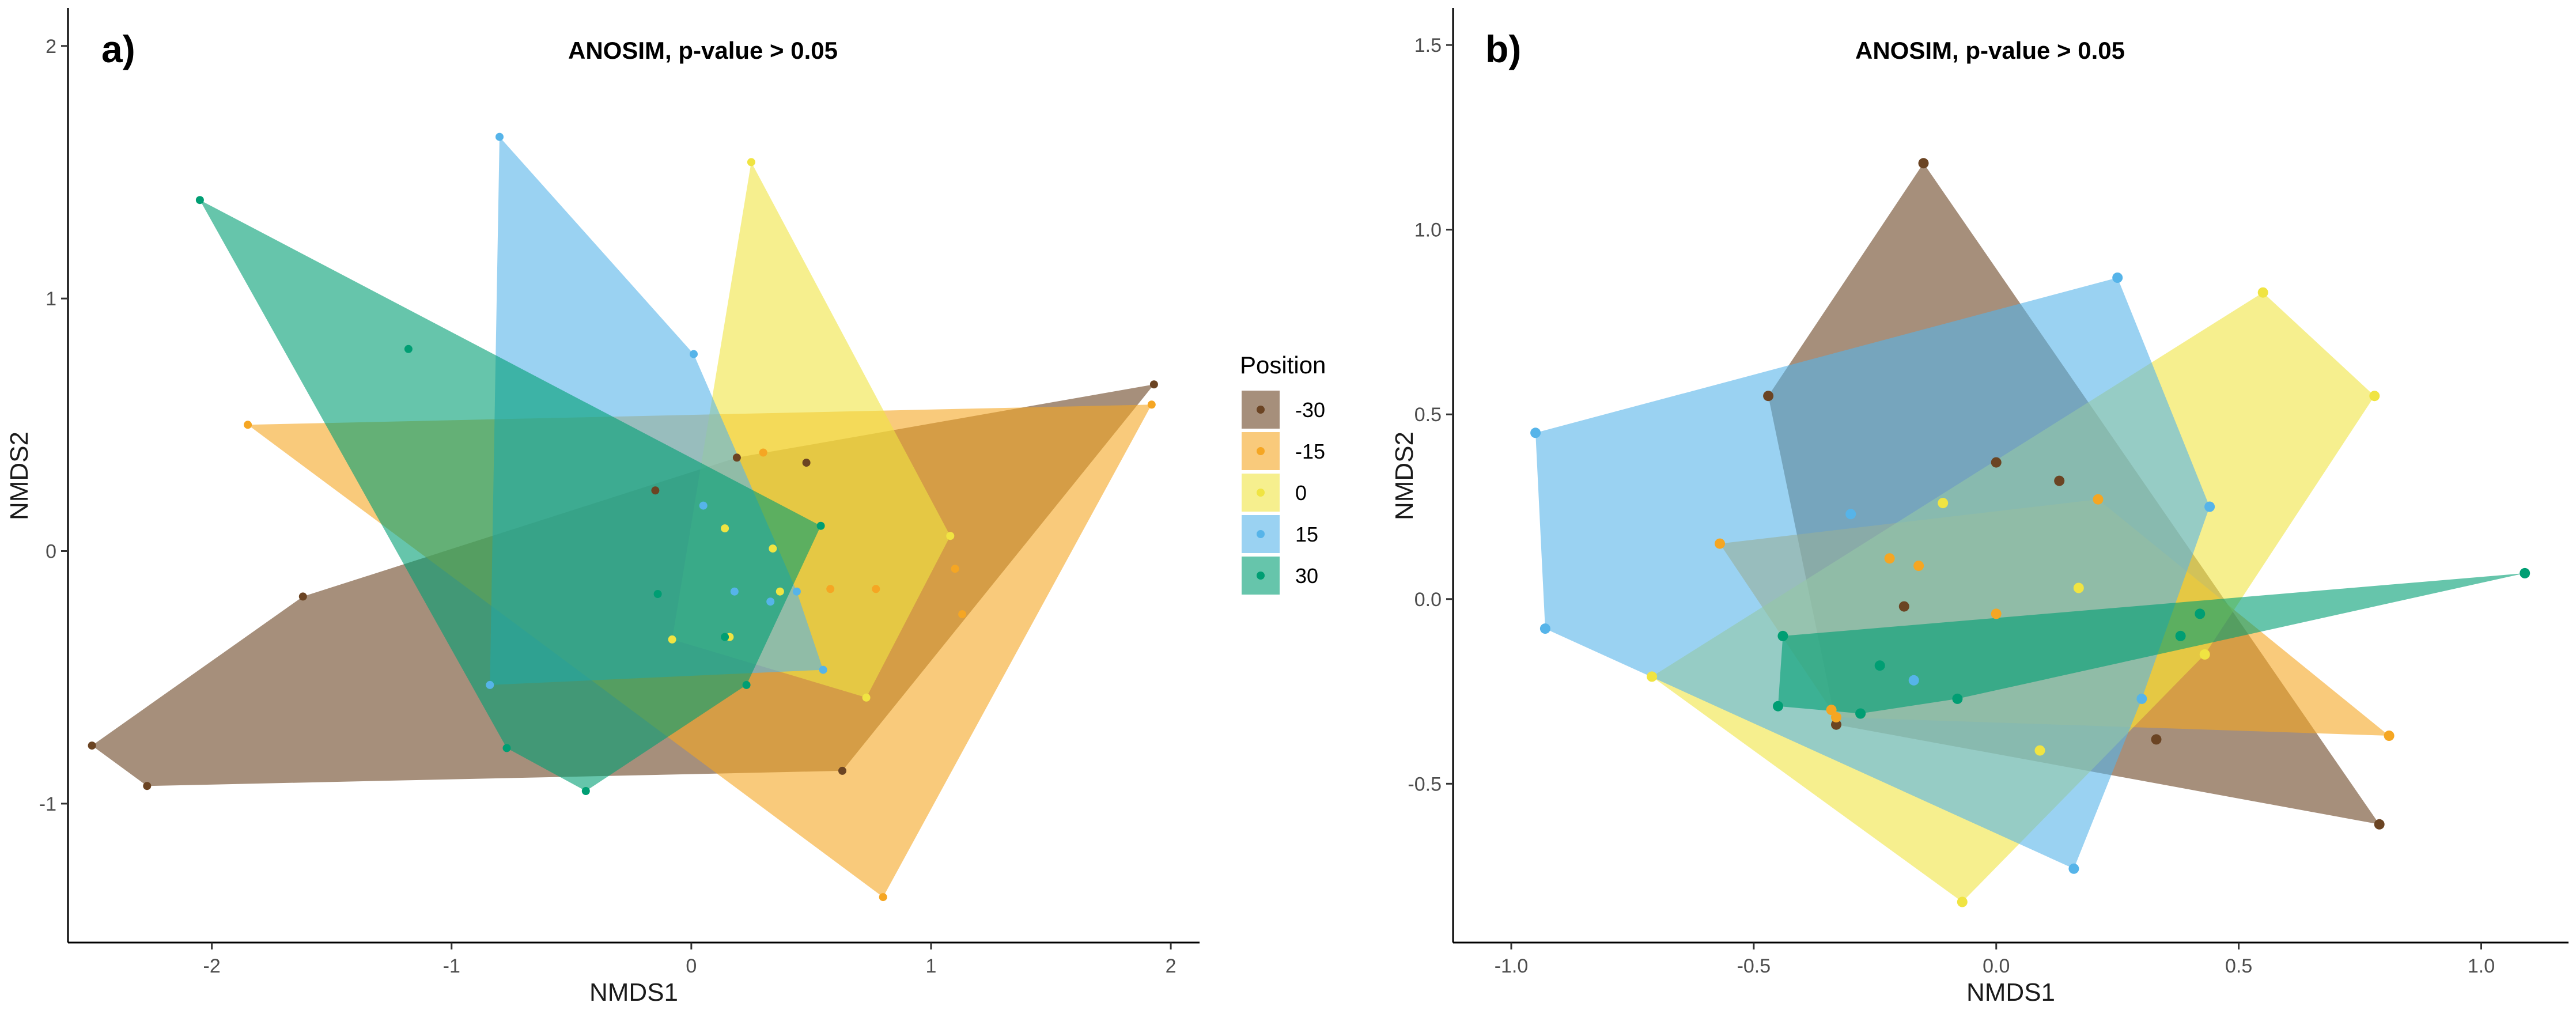 The height and width of the screenshot is (1014, 2576). Describe the element at coordinates (1903, 607) in the screenshot. I see `point-b-series--30-4` at that location.